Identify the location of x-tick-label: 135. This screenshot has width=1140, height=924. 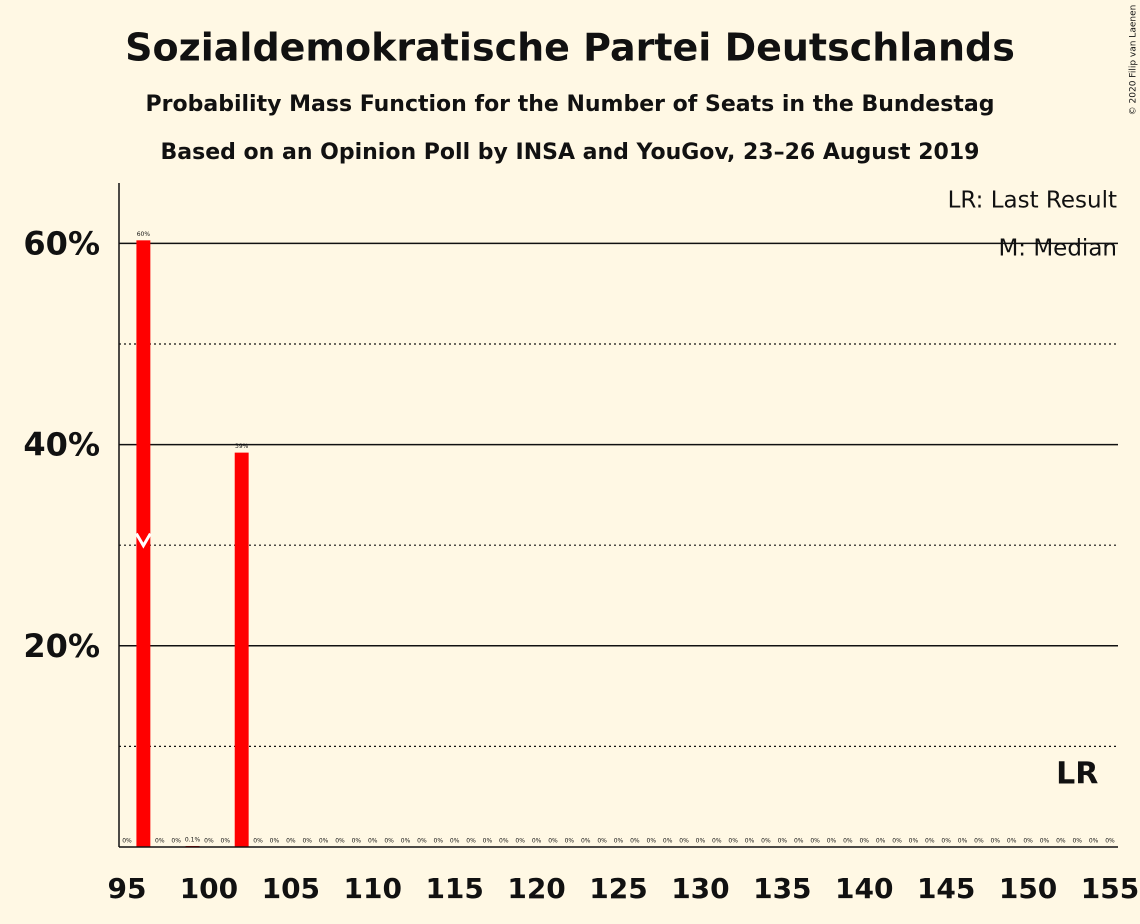
(782, 888).